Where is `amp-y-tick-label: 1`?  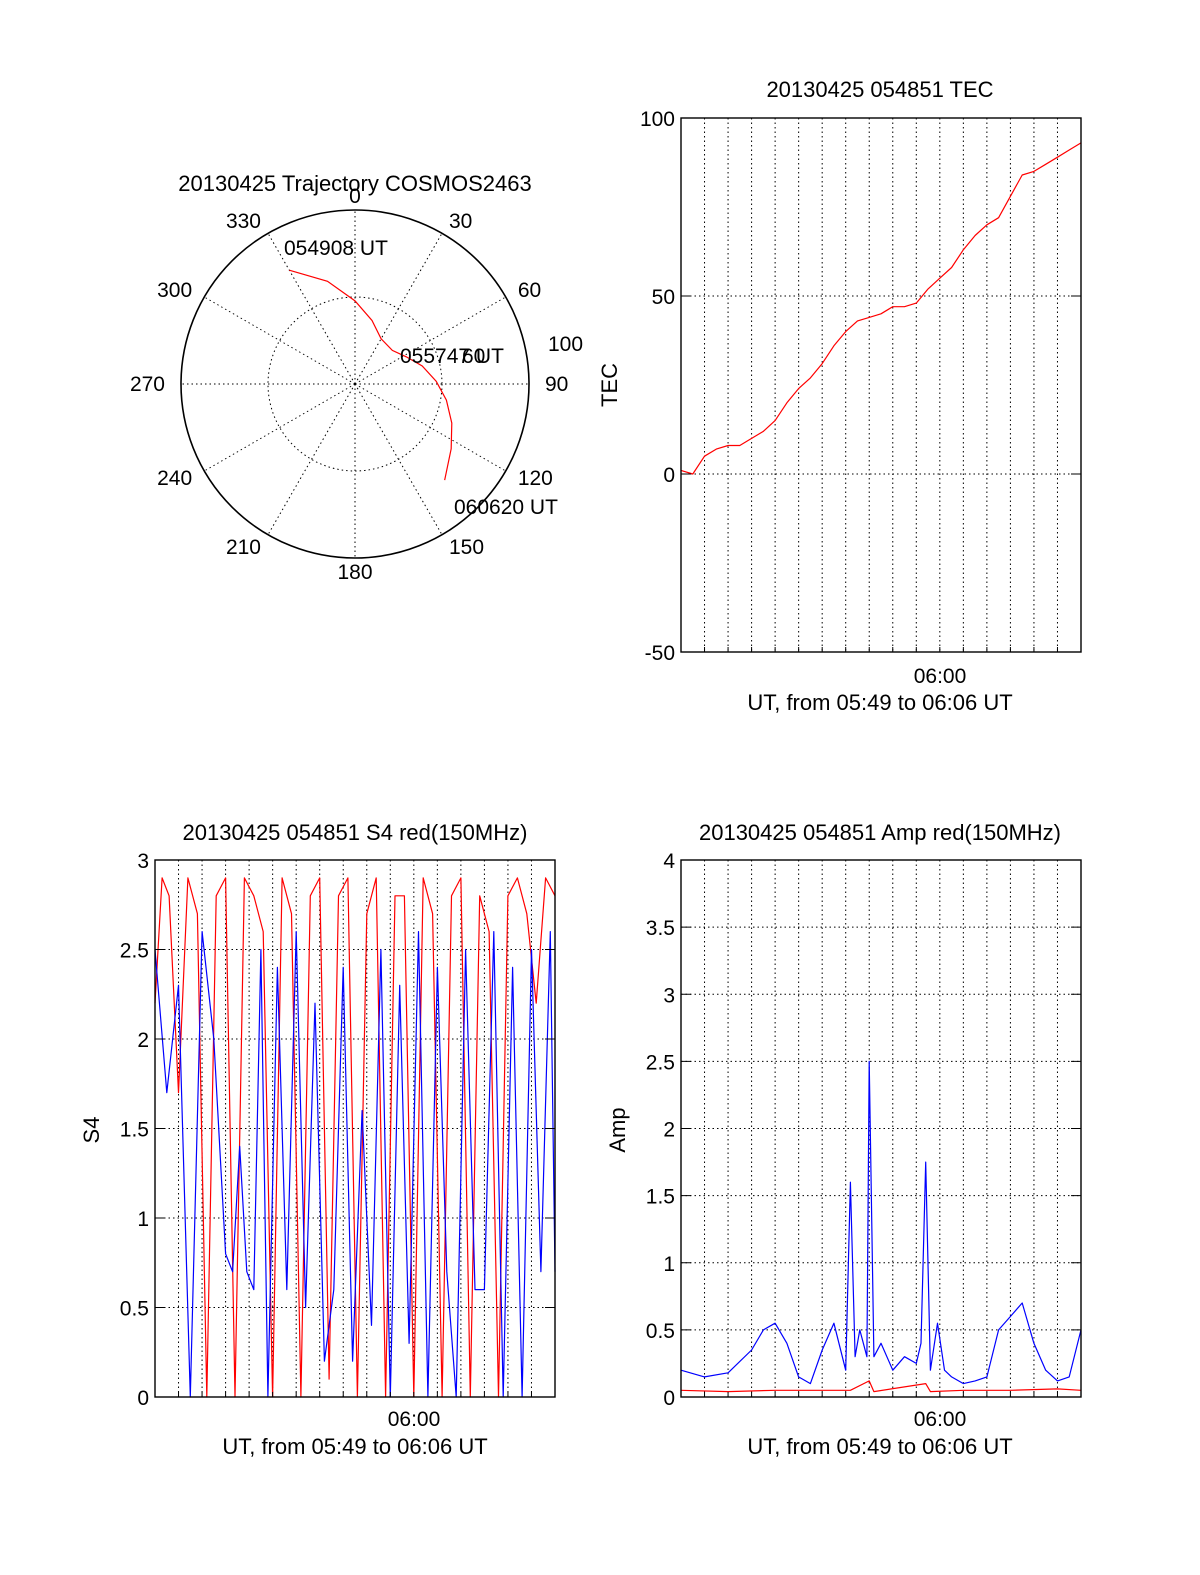
amp-y-tick-label: 1 is located at coordinates (669, 1264).